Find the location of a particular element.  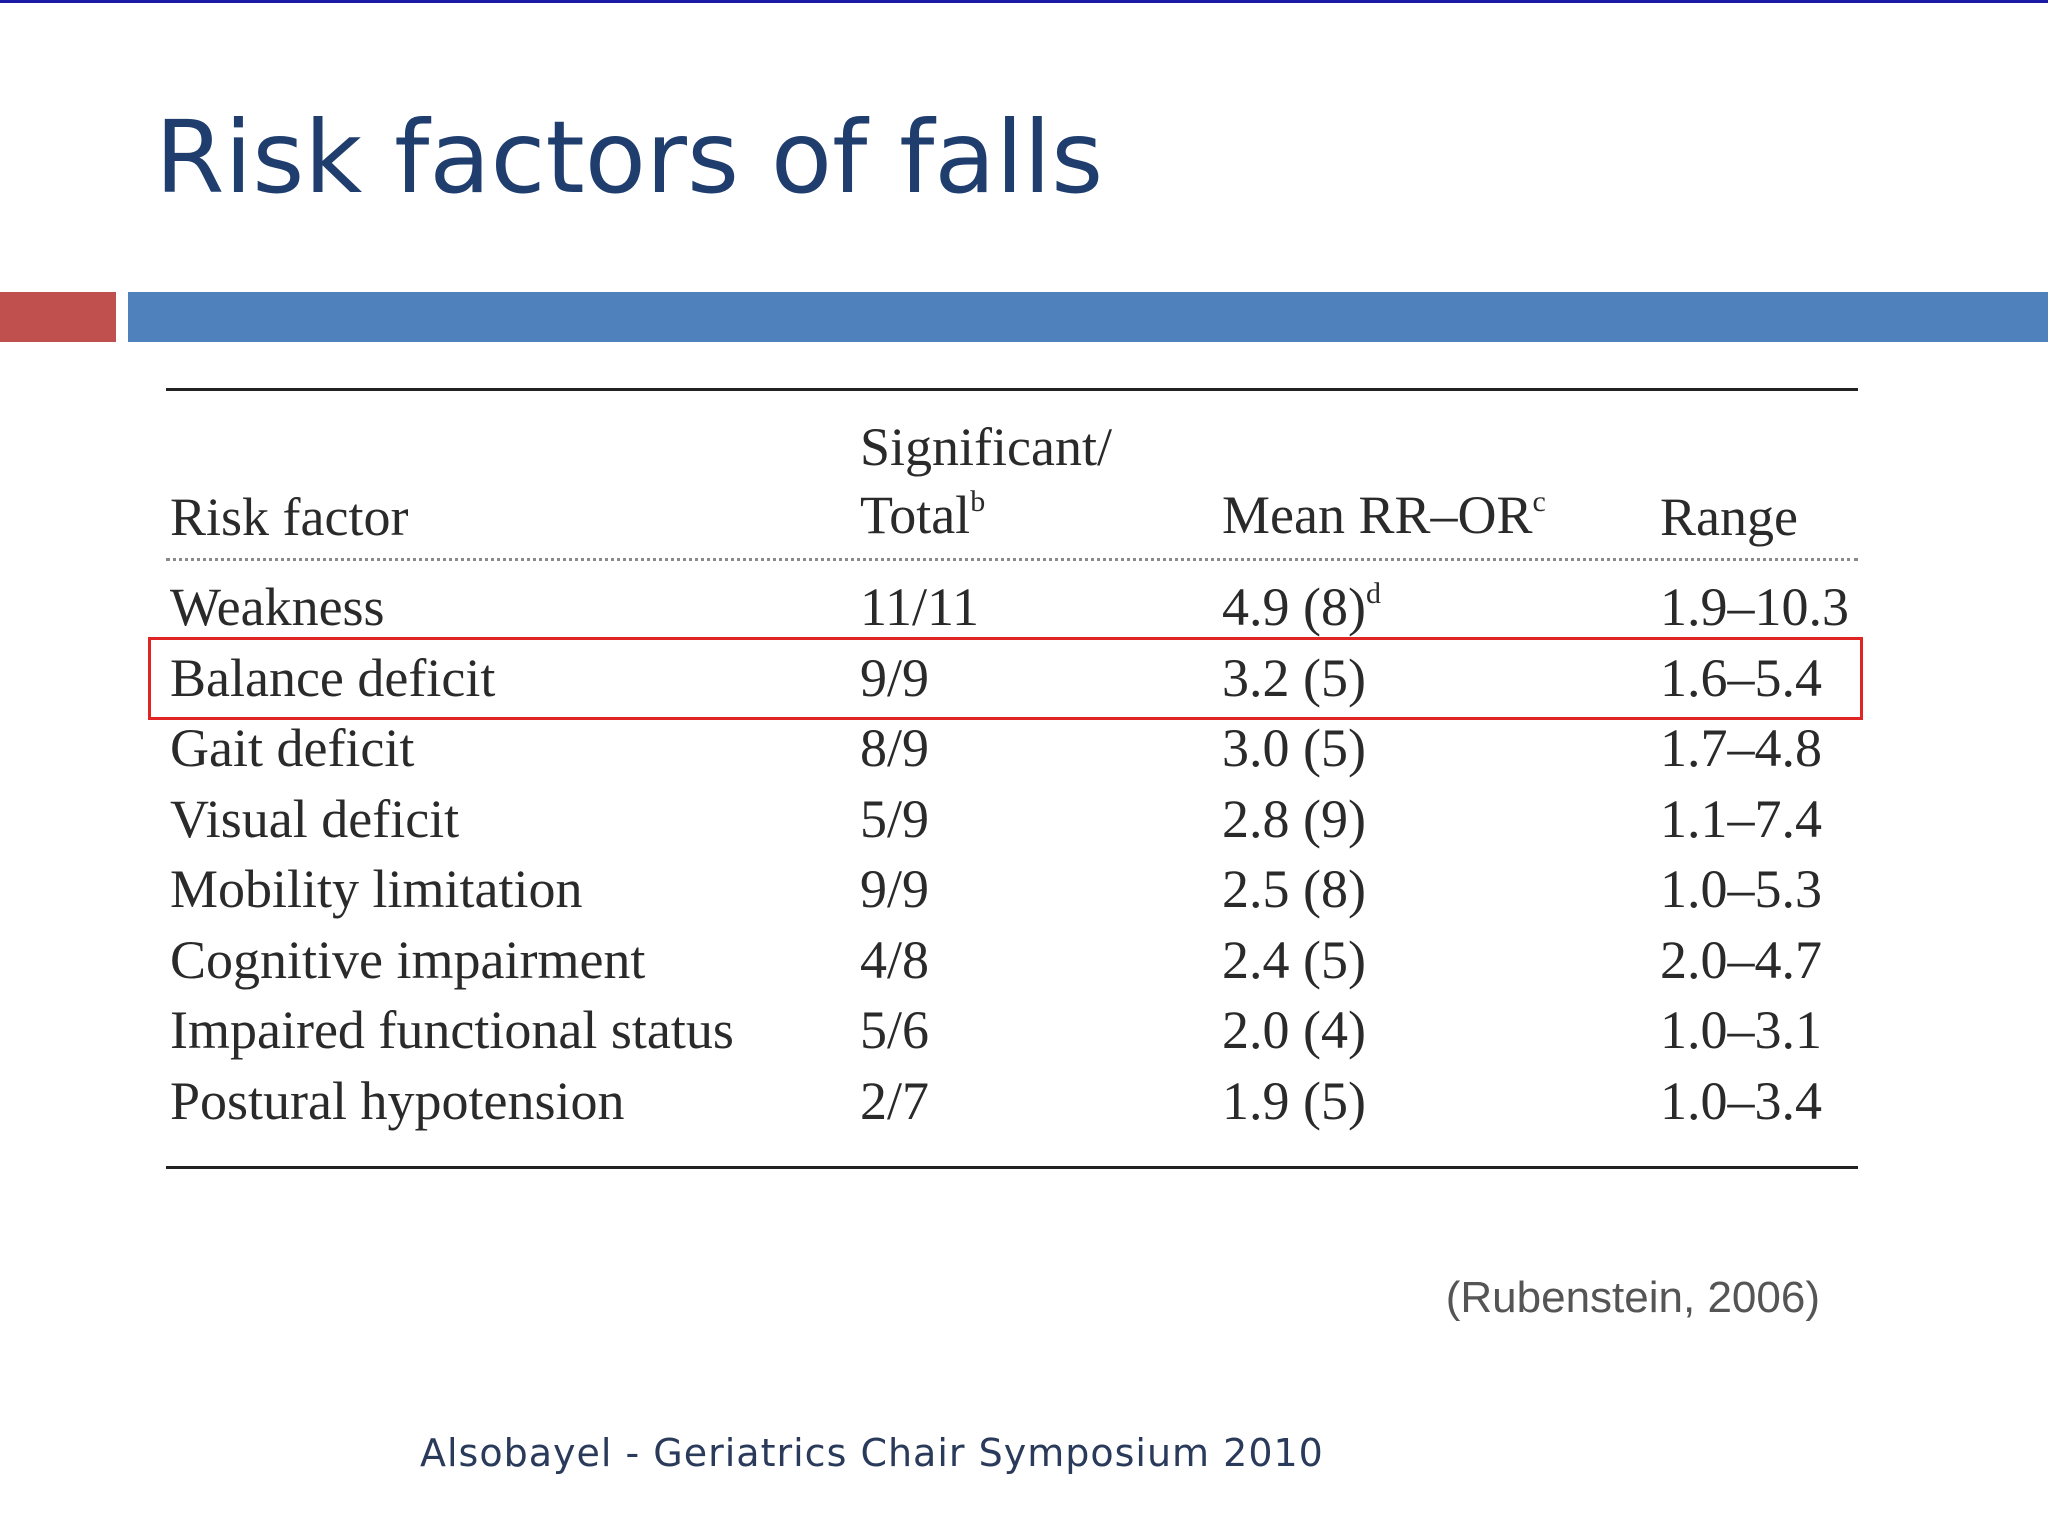

cell-factor: Weakness is located at coordinates (277, 607).